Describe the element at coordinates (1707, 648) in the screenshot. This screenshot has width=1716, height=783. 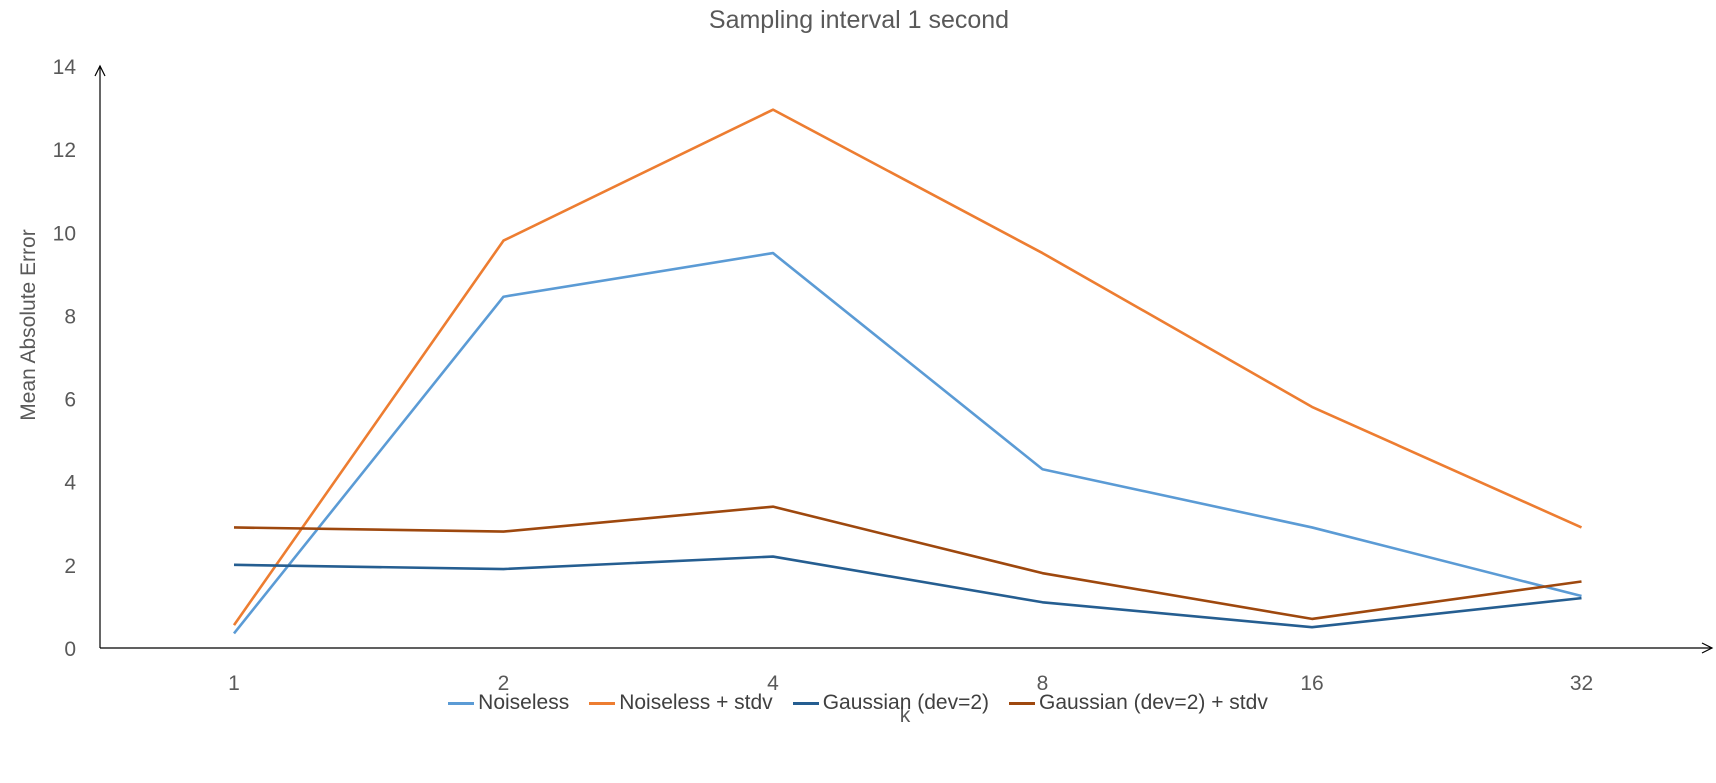
I see `x-axis-arrow` at that location.